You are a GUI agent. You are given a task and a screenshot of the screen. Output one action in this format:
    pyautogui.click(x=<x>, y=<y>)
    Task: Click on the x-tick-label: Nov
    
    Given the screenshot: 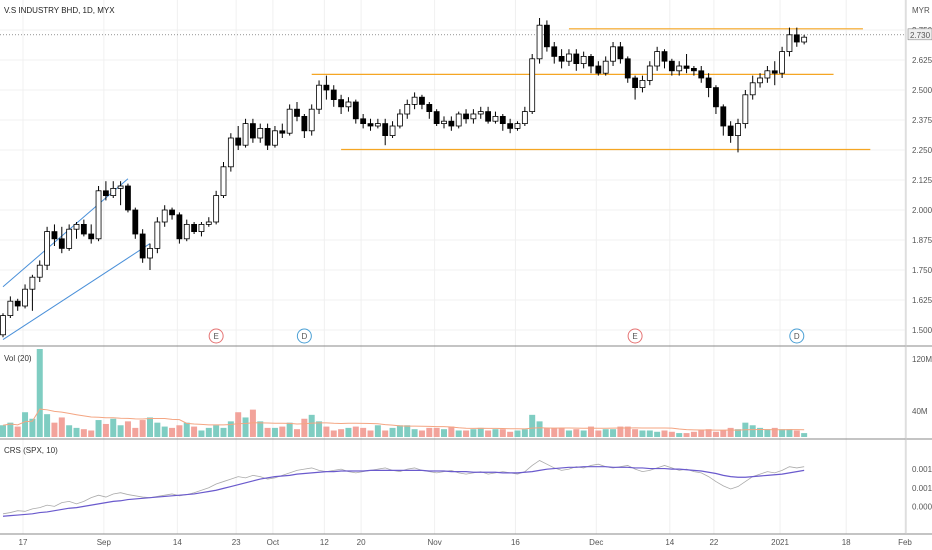 What is the action you would take?
    pyautogui.click(x=434, y=542)
    